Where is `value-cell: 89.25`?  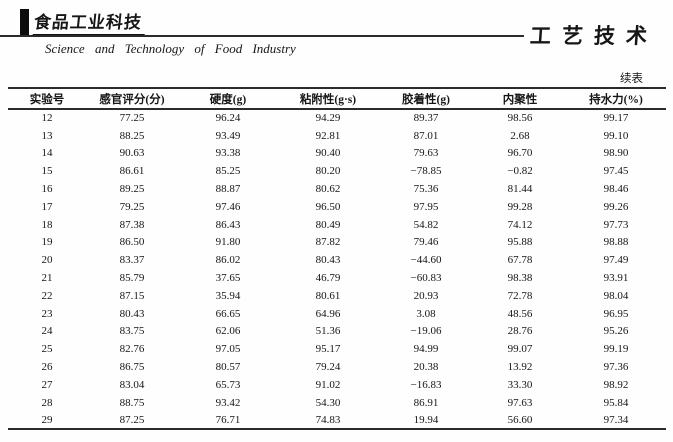 value-cell: 89.25 is located at coordinates (132, 189).